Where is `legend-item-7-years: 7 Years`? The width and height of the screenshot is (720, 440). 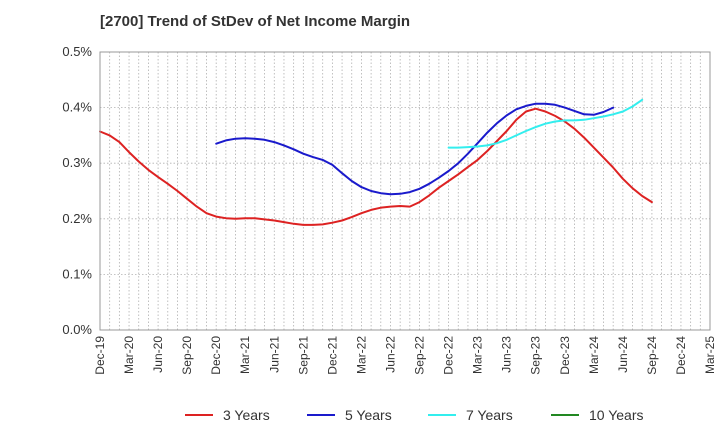 legend-item-7-years: 7 Years is located at coordinates (470, 415).